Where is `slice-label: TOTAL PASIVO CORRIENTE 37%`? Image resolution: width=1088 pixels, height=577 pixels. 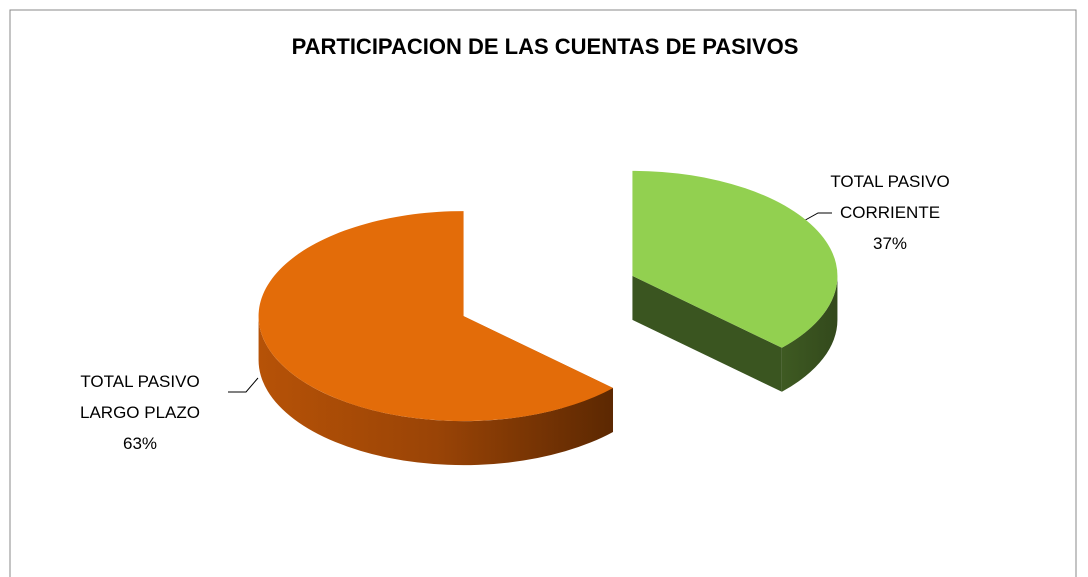
slice-label: TOTAL PASIVO CORRIENTE 37% is located at coordinates (890, 212).